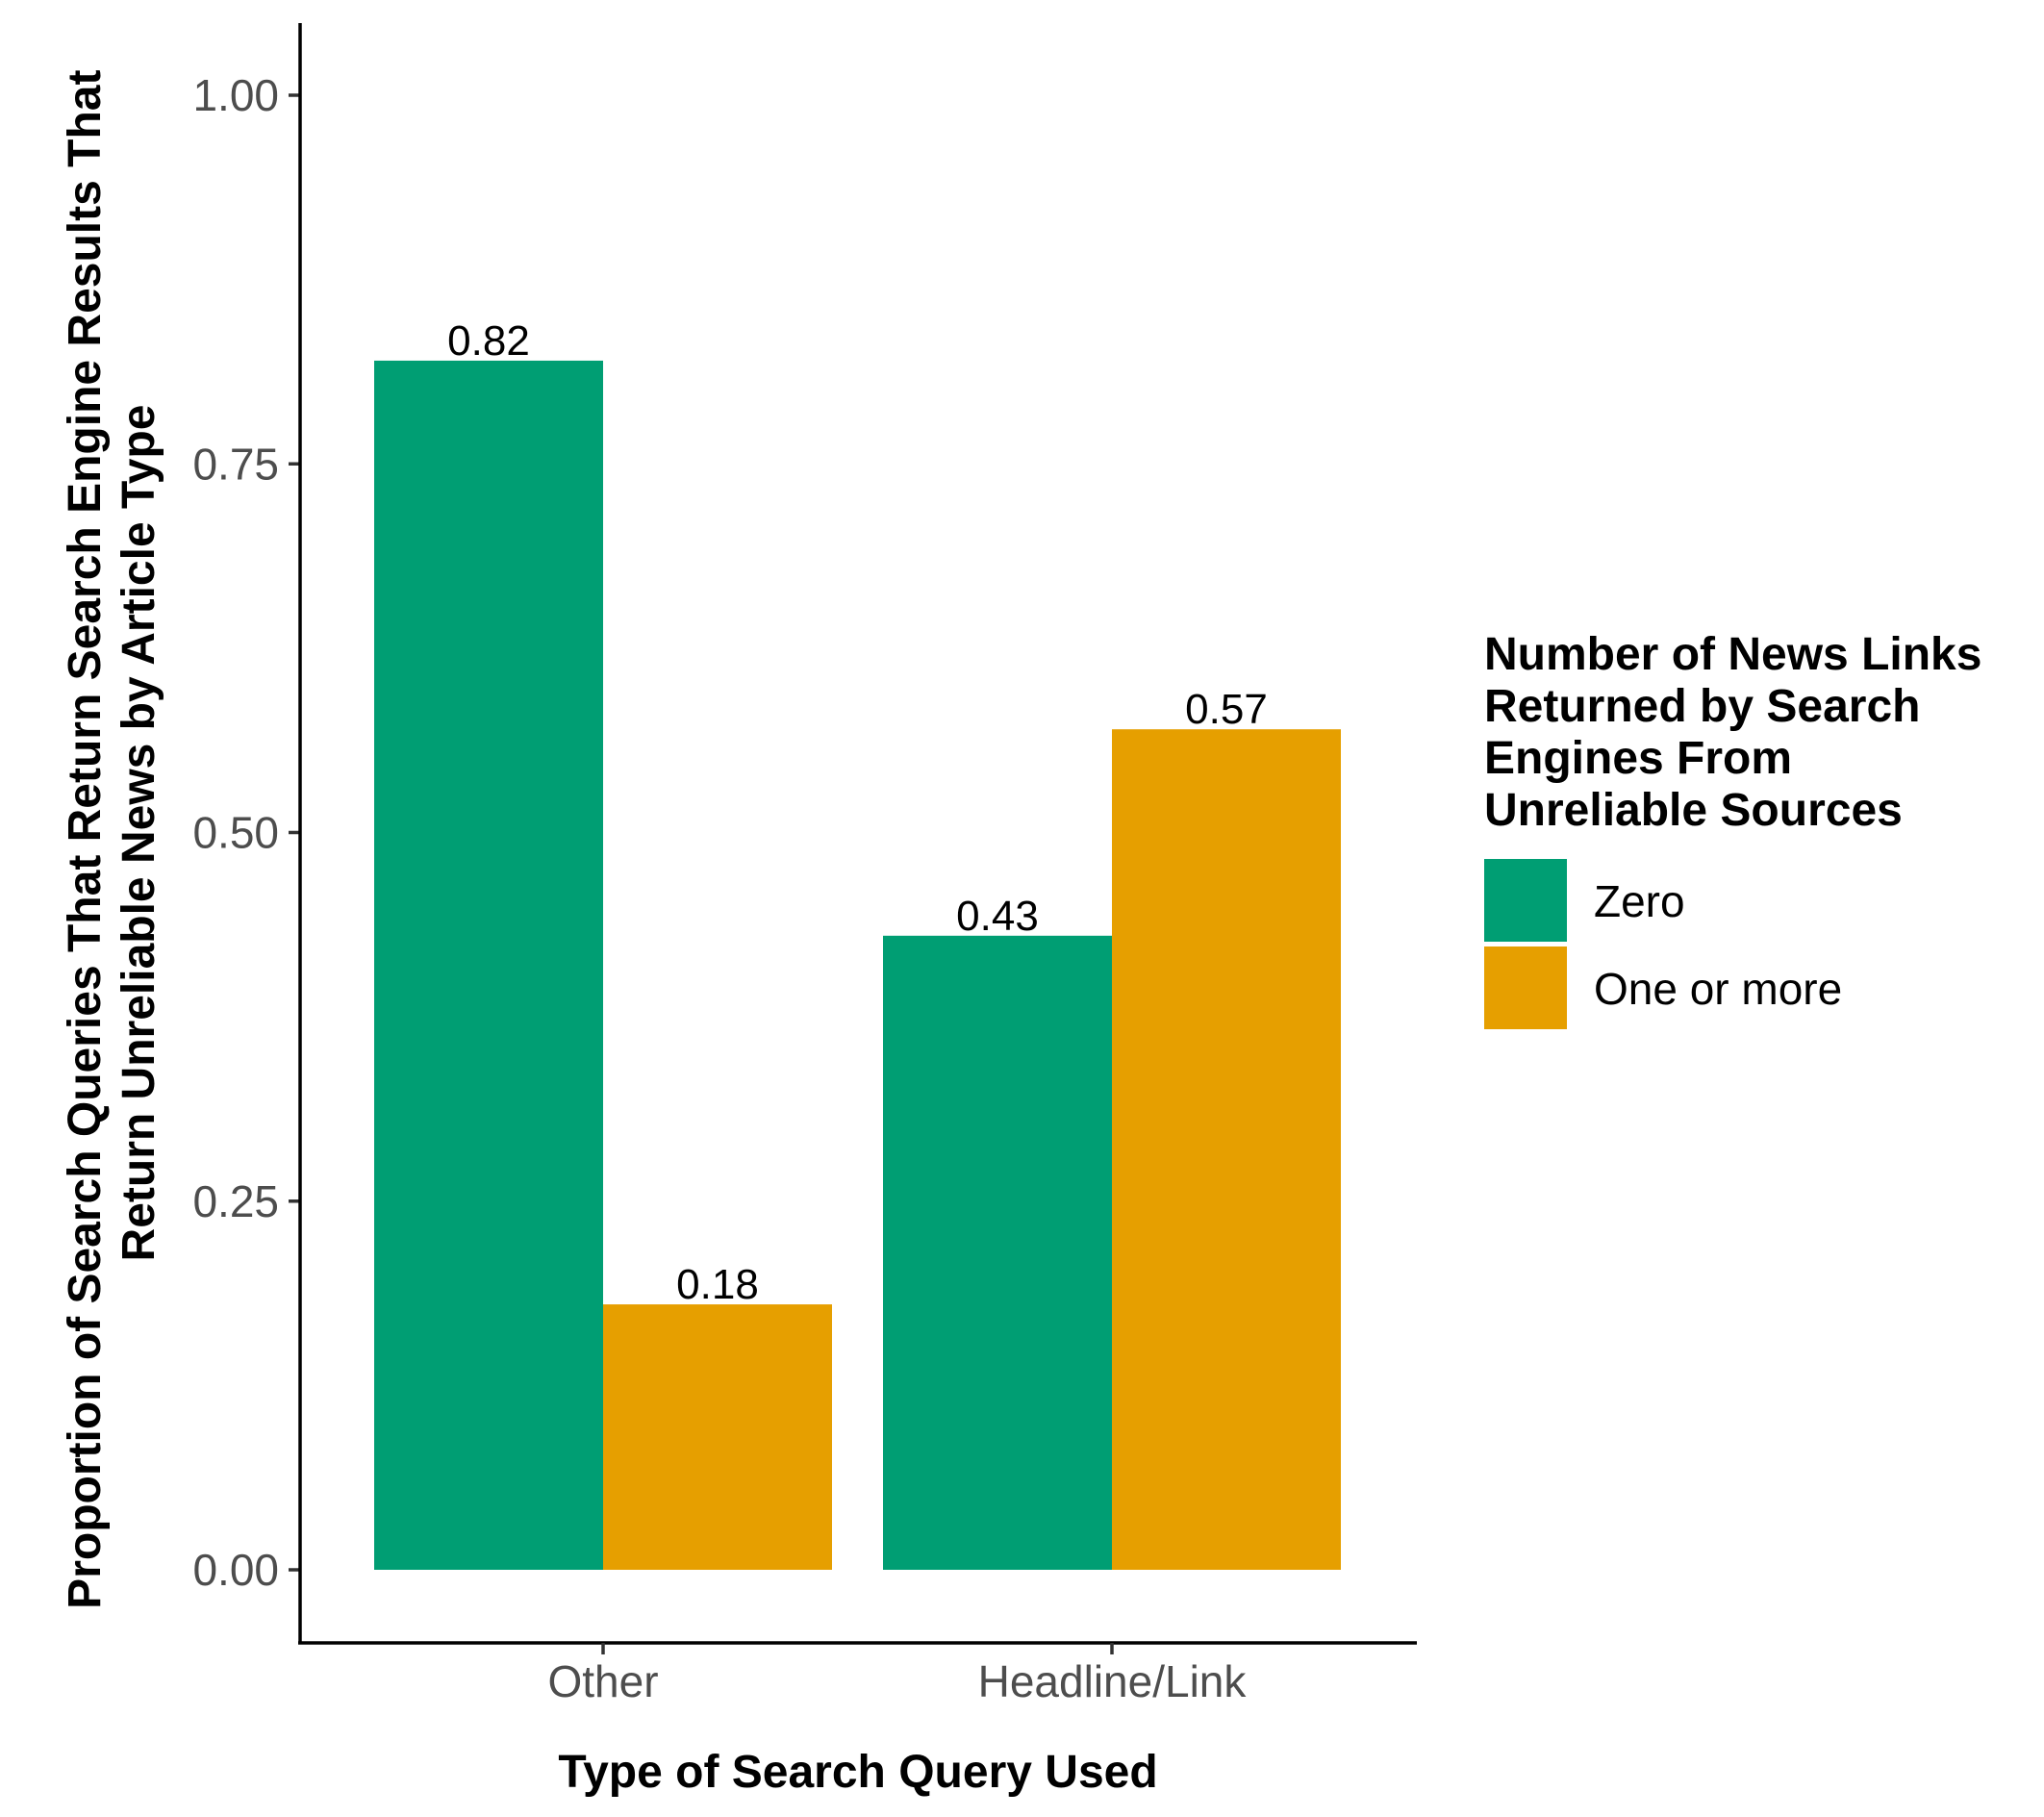  I want to click on y-tick-label: 0.00, so click(235, 1570).